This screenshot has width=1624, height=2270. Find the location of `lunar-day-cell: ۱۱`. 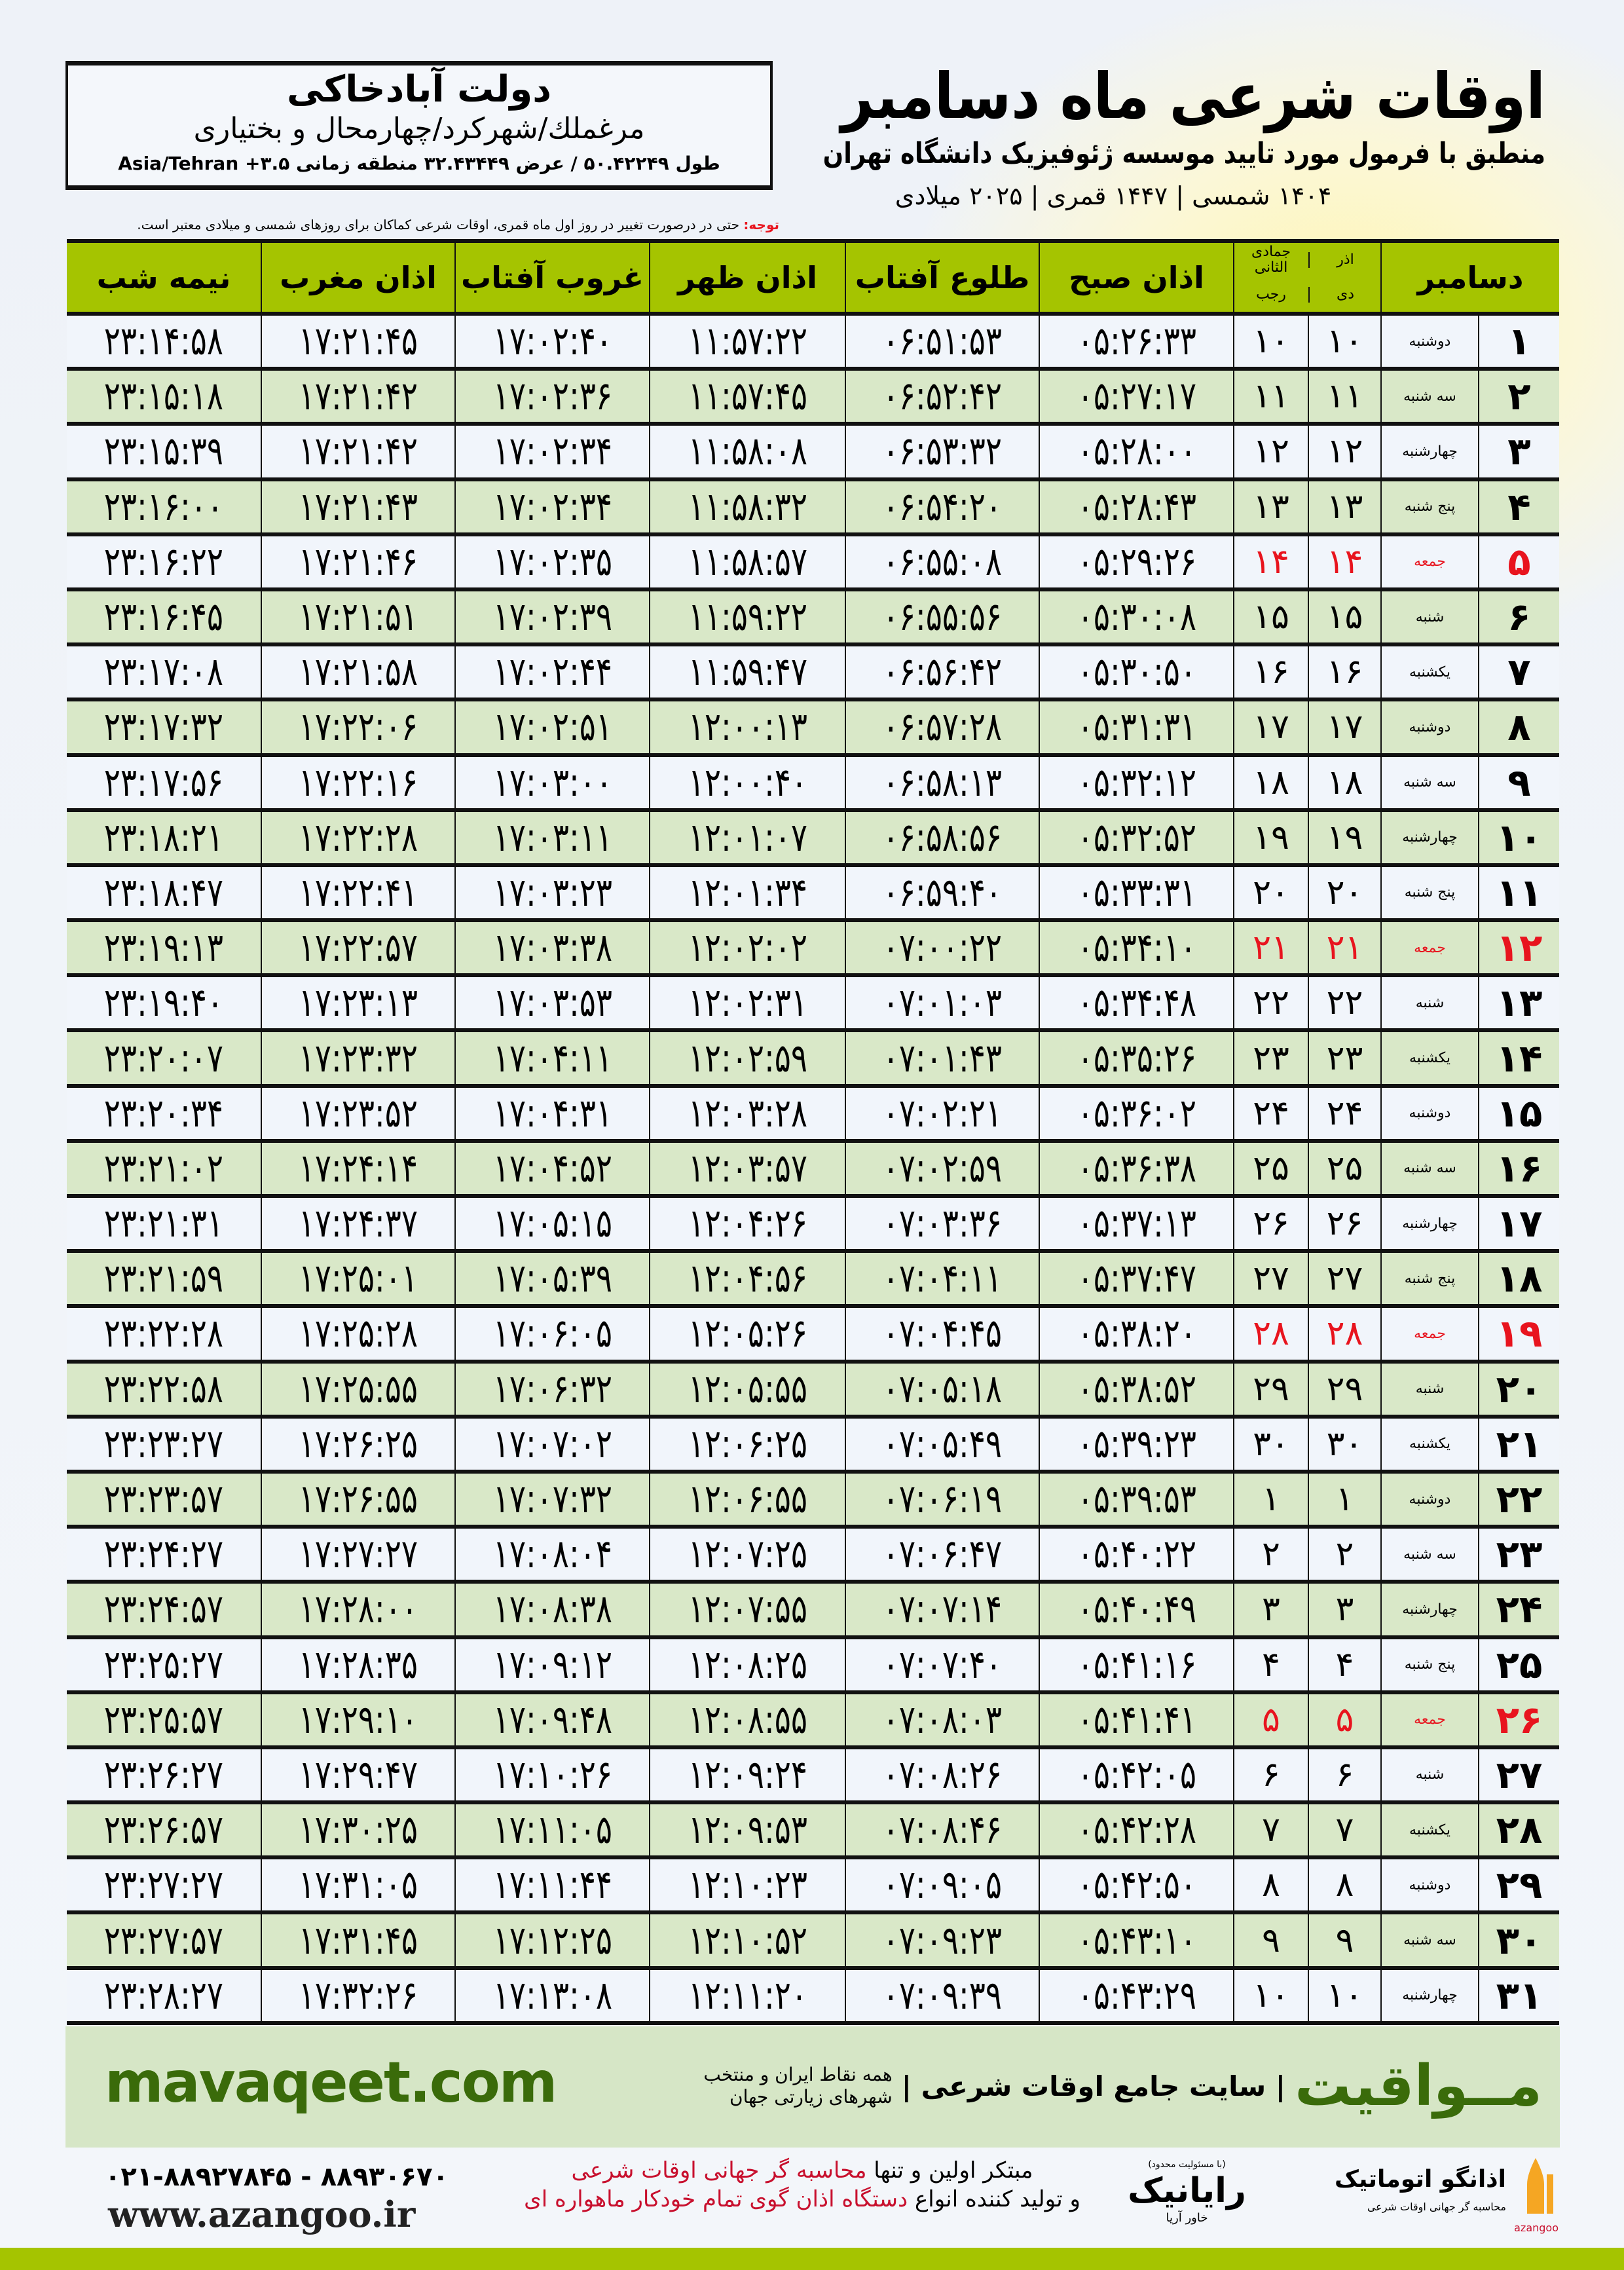

lunar-day-cell: ۱۱ is located at coordinates (1270, 396).